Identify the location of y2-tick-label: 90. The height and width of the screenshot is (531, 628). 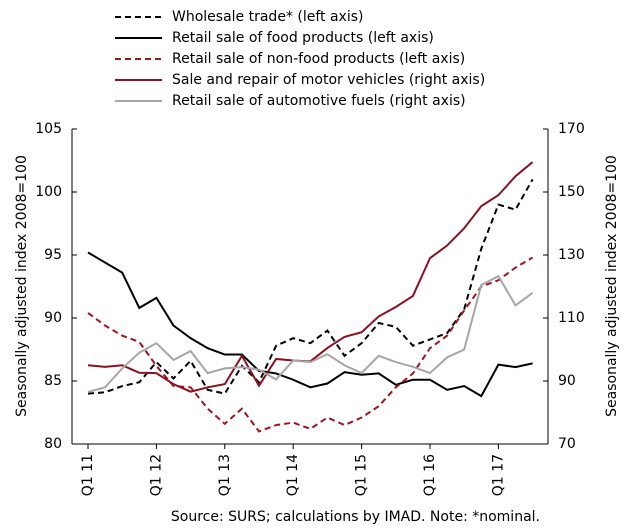
(567, 381).